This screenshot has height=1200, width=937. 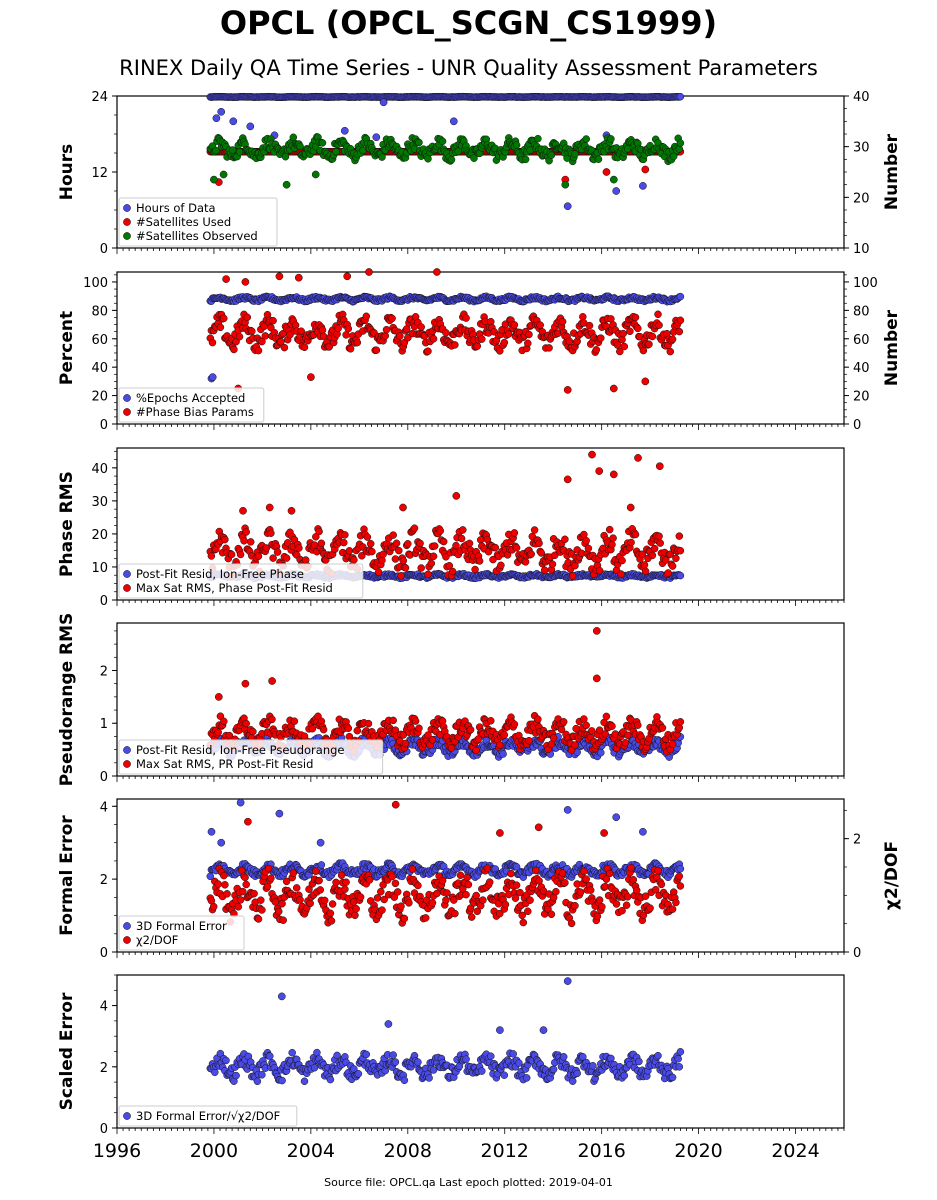 I want to click on legend-box, so click(x=198, y=222).